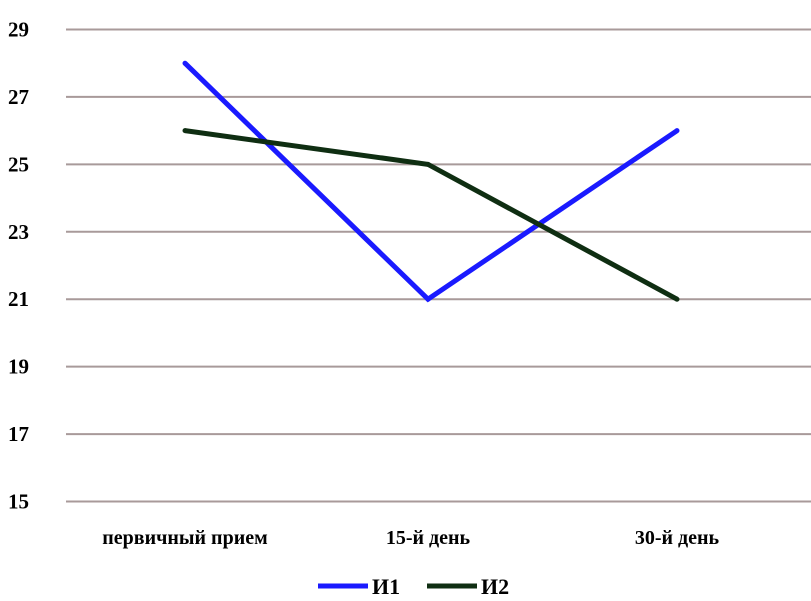 This screenshot has height=601, width=811. What do you see at coordinates (184, 538) in the screenshot?
I see `x-category-label-1: первичный прием` at bounding box center [184, 538].